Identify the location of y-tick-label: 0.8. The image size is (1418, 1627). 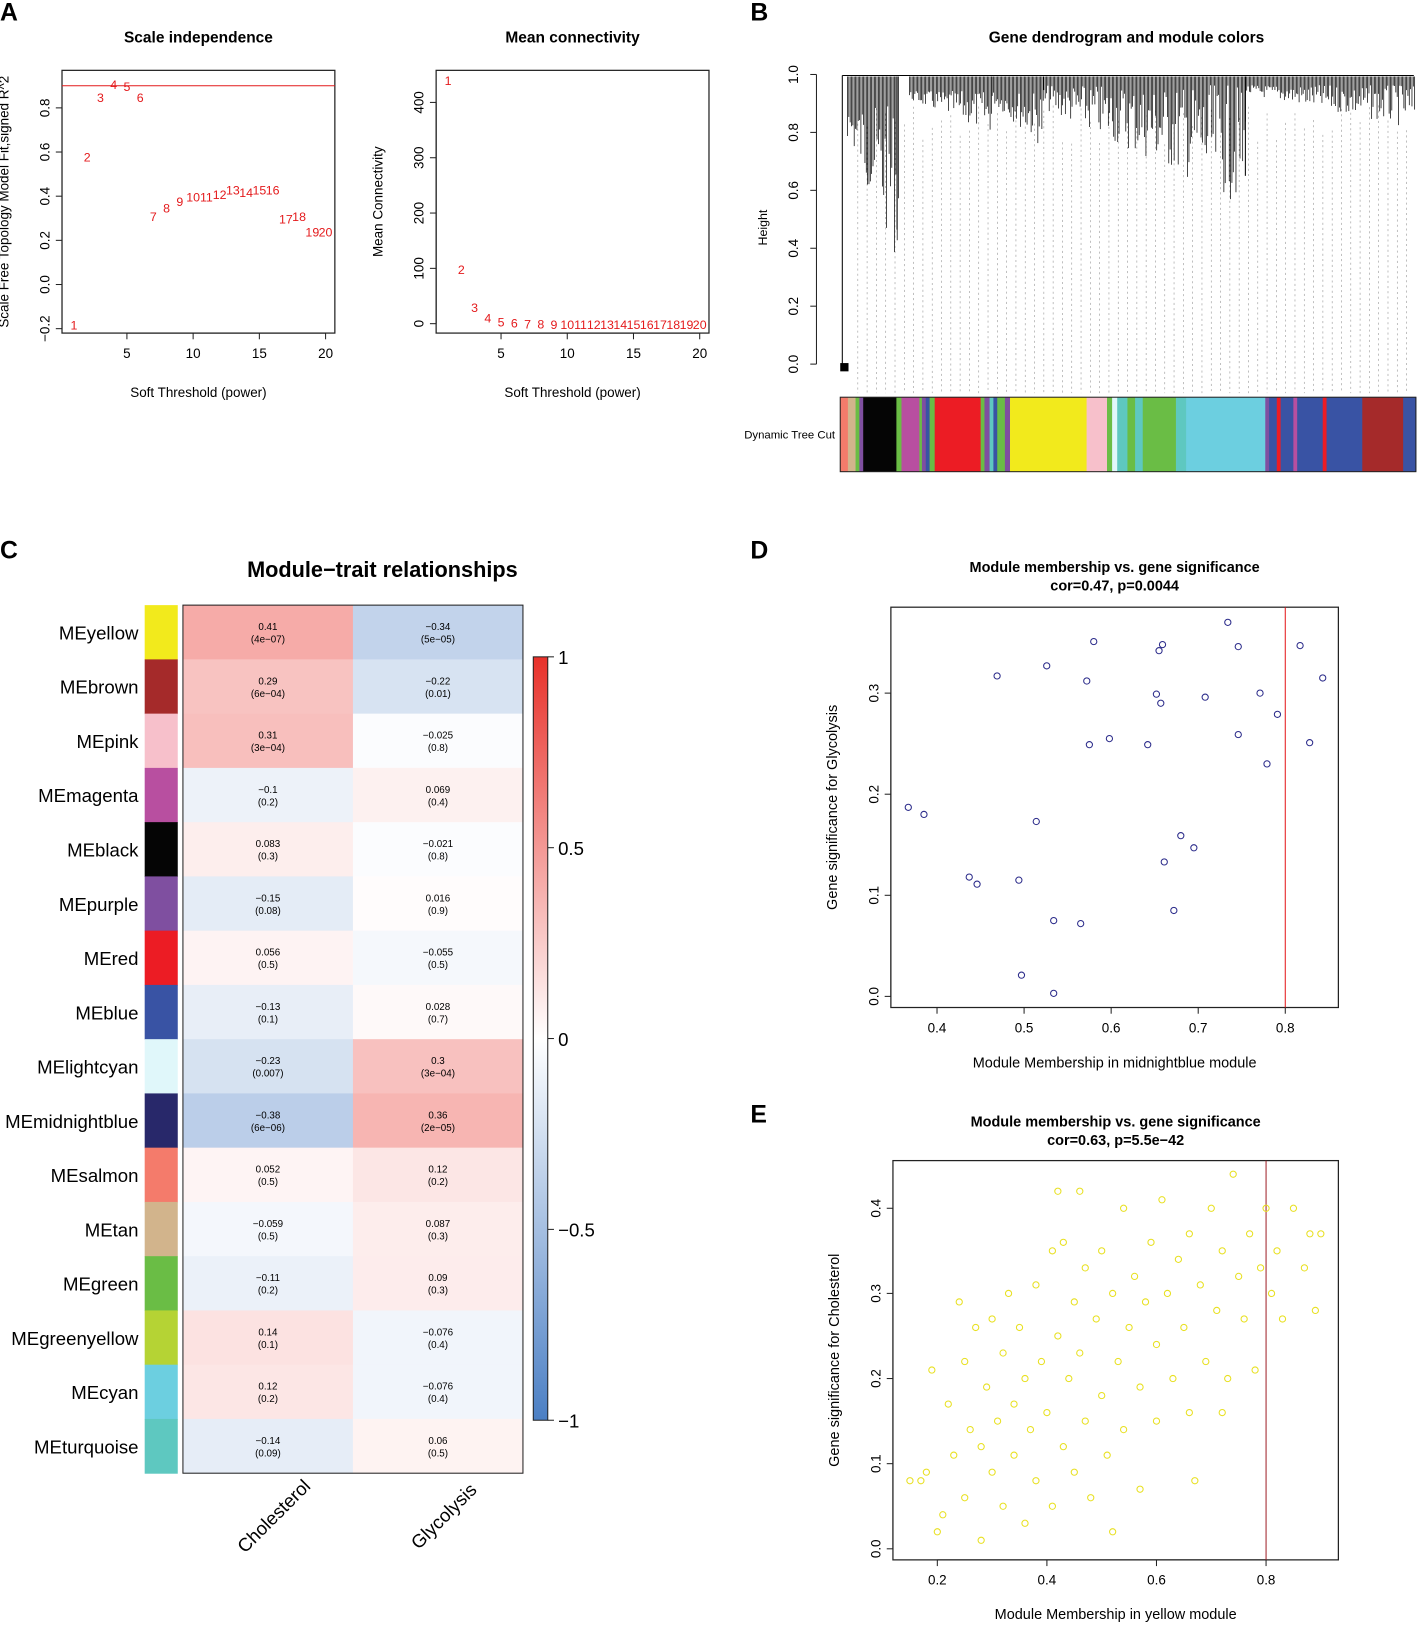
(793, 132).